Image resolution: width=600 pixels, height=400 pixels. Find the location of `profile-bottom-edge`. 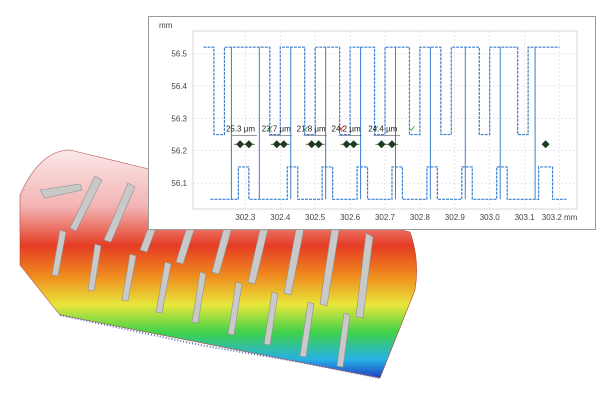

profile-bottom-edge is located at coordinates (388, 183).